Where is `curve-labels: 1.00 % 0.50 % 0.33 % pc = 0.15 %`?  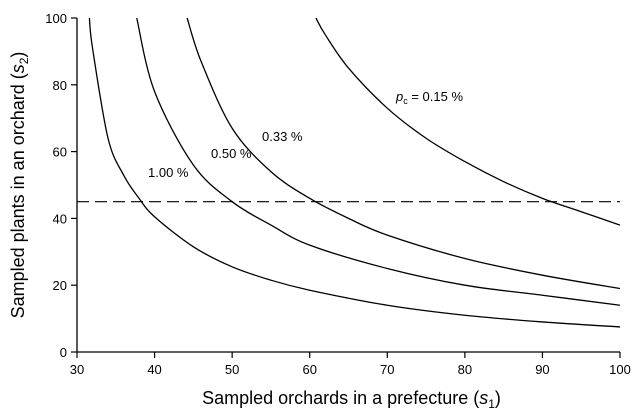
curve-labels: 1.00 % 0.50 % 0.33 % pc = 0.15 % is located at coordinates (305, 134).